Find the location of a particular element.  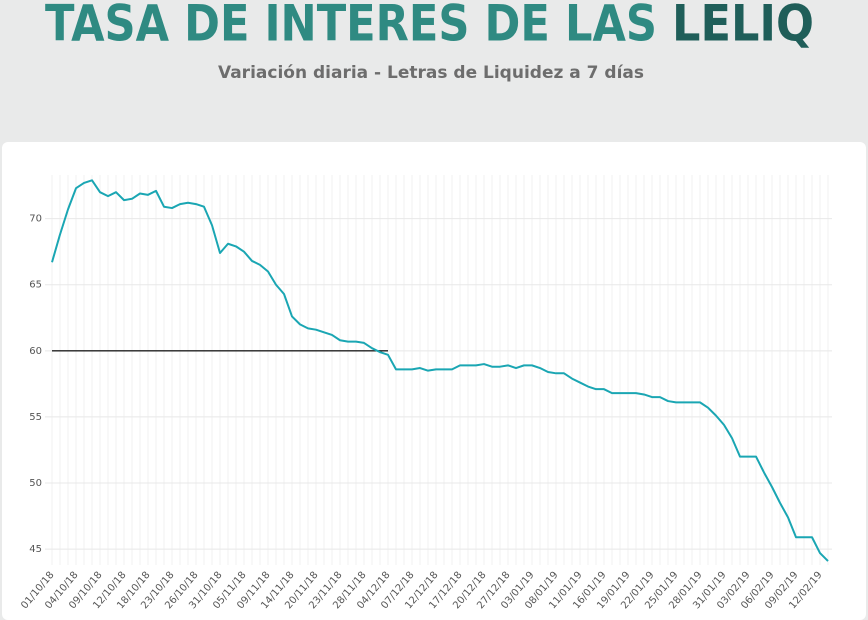

y-tick-label: 45 is located at coordinates (35, 549).